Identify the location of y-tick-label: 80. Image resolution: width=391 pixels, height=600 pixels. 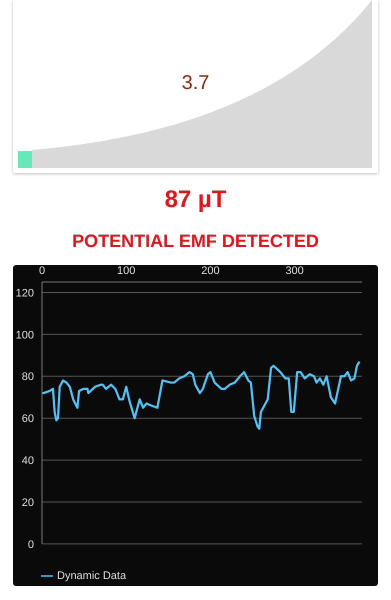
(28, 377).